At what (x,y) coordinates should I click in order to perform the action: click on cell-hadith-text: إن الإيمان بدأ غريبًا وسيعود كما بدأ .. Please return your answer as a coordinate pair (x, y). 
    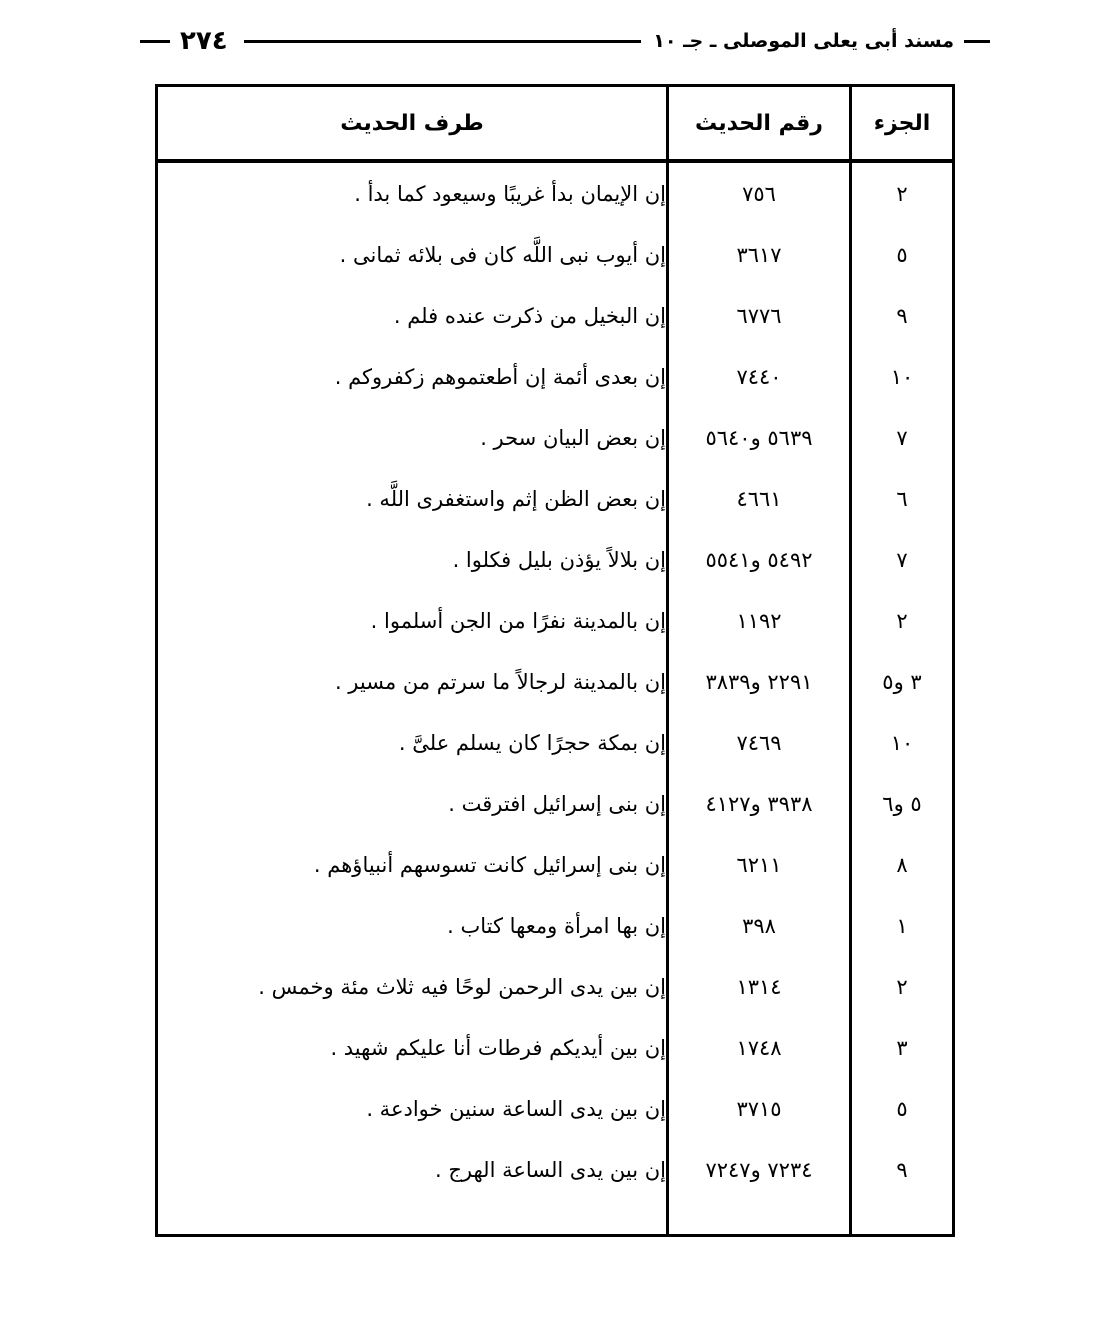
    Looking at the image, I should click on (412, 192).